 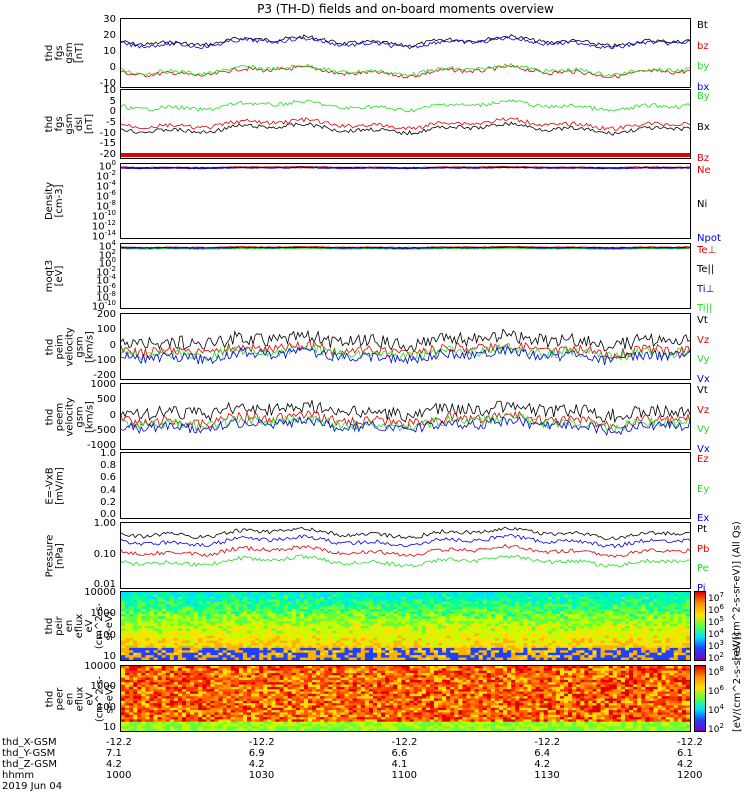 I want to click on plot-fgs_dsl, so click(x=405, y=117).